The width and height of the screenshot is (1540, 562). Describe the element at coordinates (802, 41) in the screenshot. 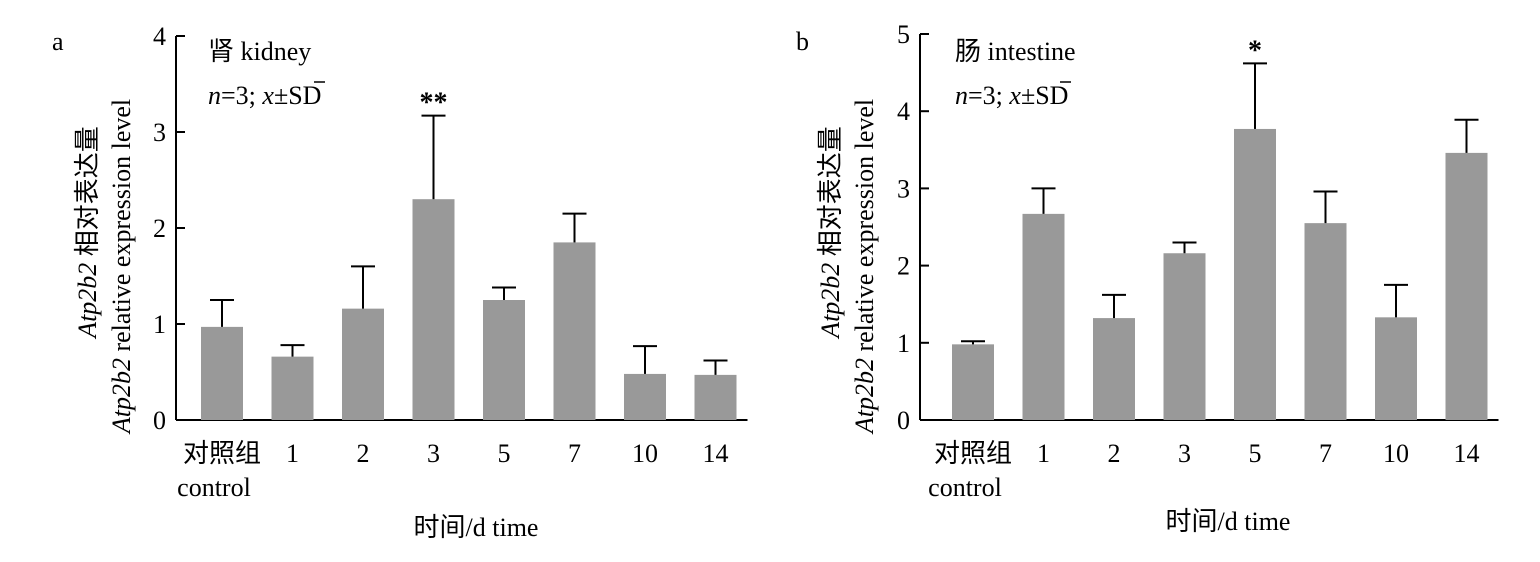

I see `panel-label: b` at that location.